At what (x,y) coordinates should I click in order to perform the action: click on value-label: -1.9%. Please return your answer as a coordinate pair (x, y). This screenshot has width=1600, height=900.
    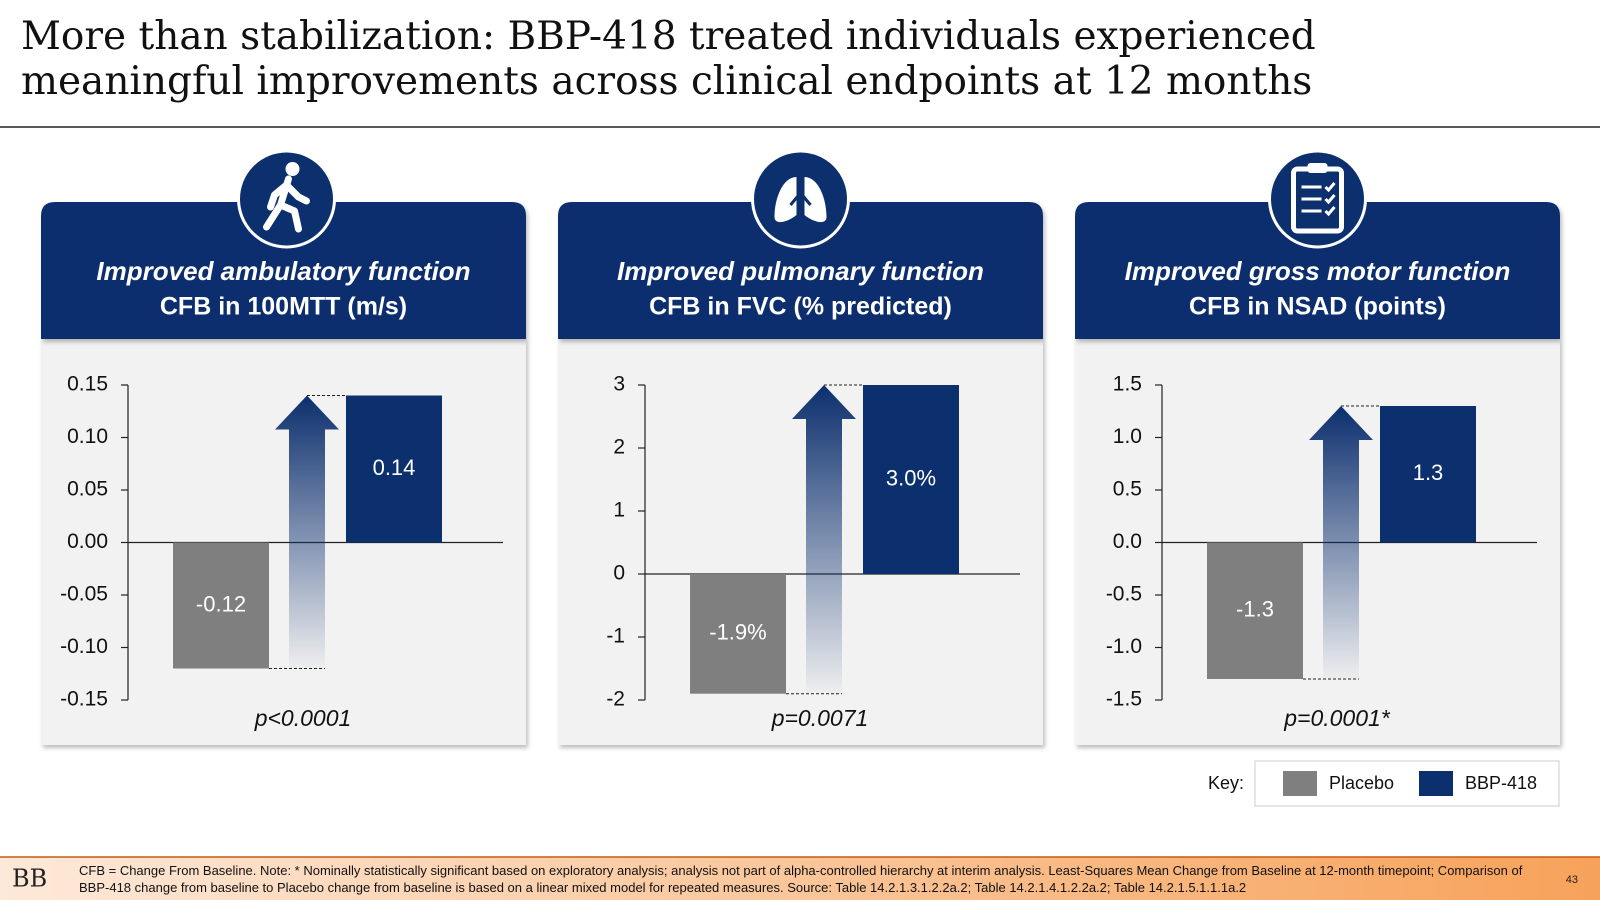
    Looking at the image, I should click on (737, 632).